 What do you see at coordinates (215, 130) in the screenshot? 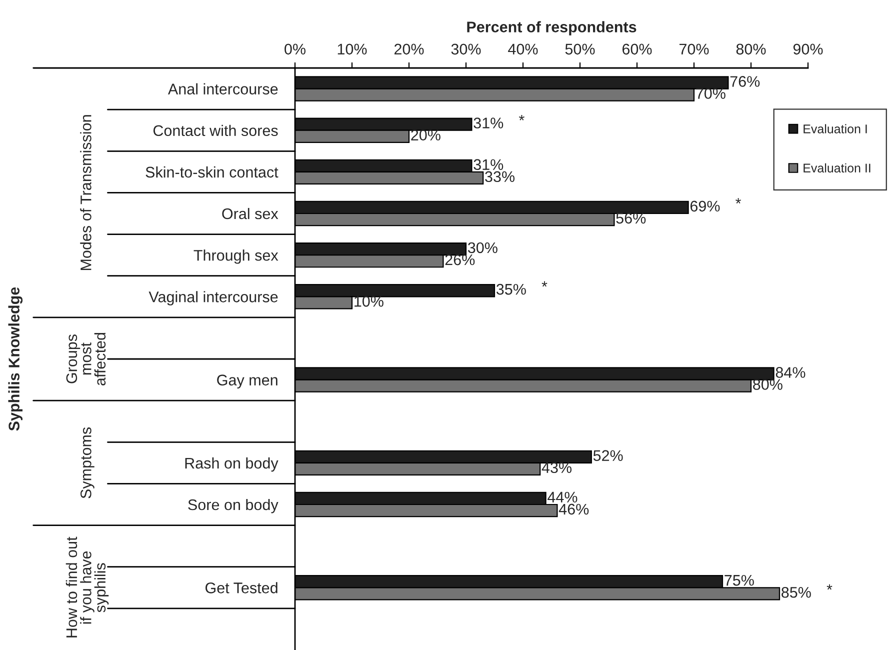
I see `y-tick-label: Contact with sores` at bounding box center [215, 130].